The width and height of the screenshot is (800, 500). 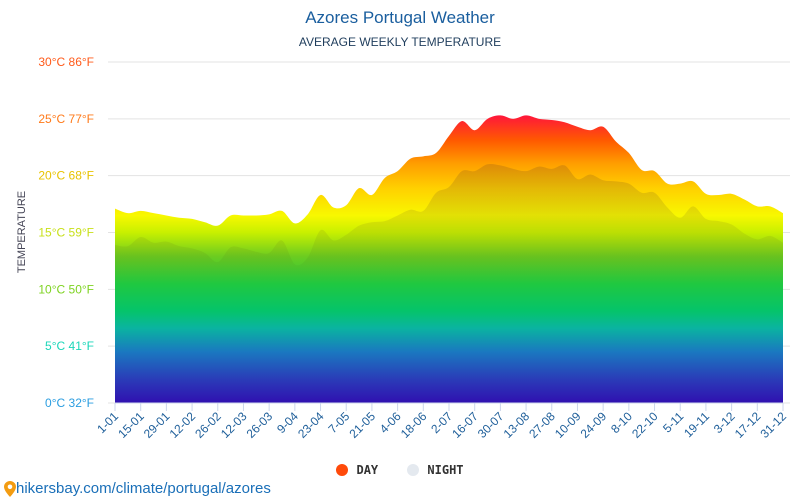 I want to click on legend: DAY NIGHT, so click(x=400, y=471).